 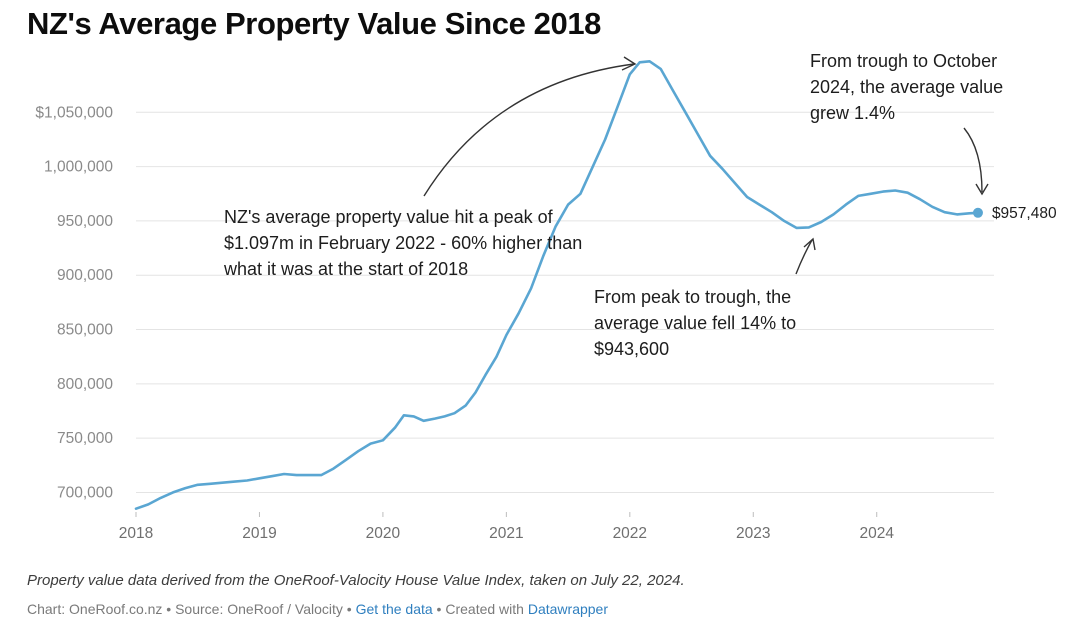 I want to click on x-tick-label: 2021, so click(x=506, y=533).